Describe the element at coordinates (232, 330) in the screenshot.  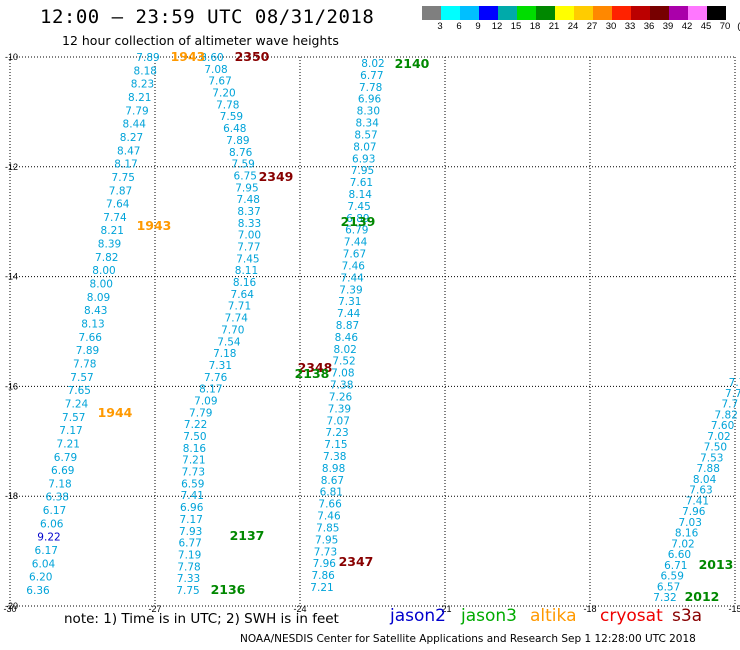
I see `swh-value: 7.70` at that location.